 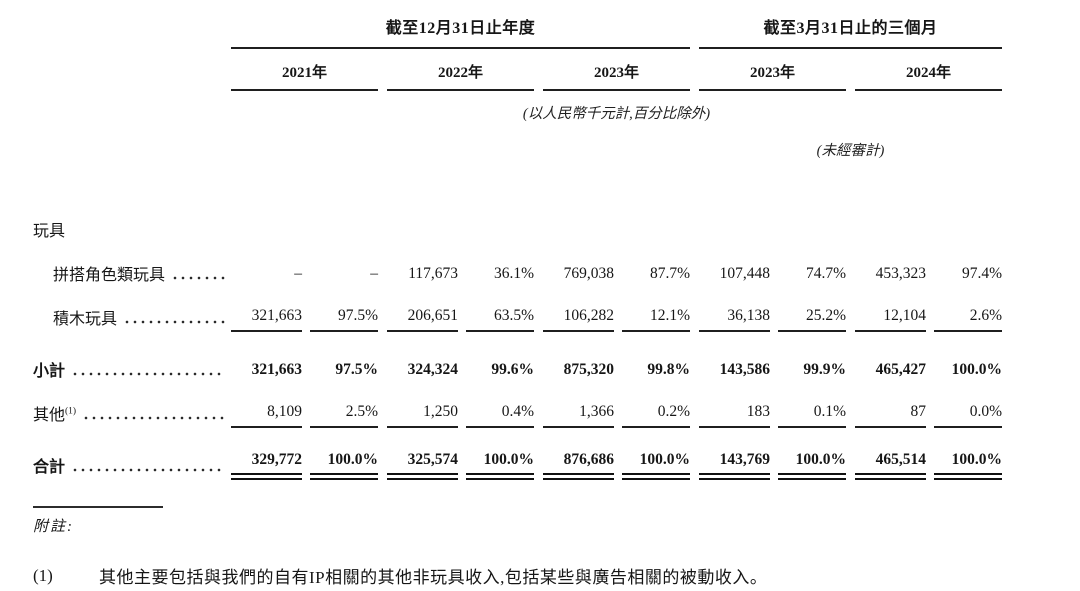 I want to click on row-label: 積木玩具, so click(x=132, y=318).